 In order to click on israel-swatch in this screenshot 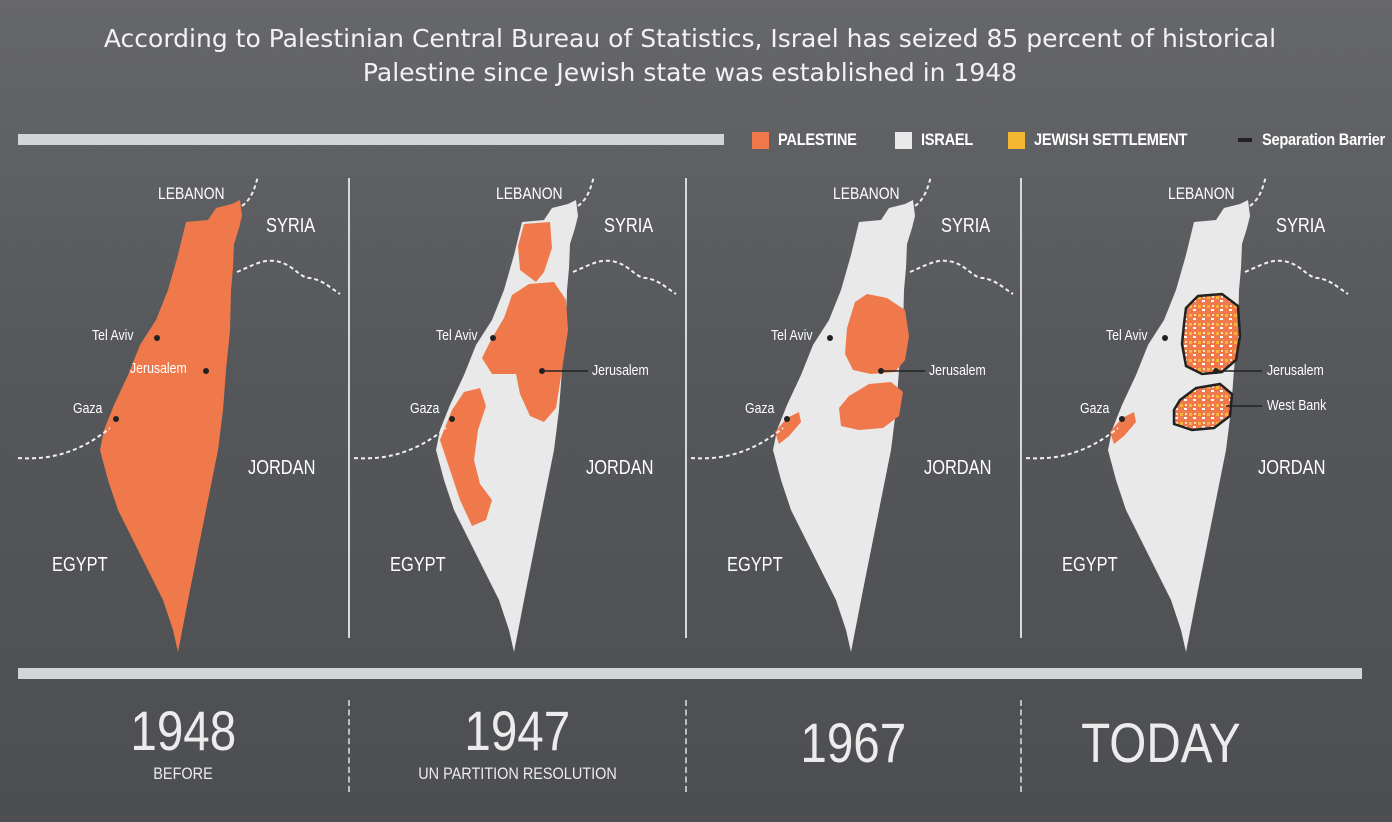, I will do `click(904, 140)`.